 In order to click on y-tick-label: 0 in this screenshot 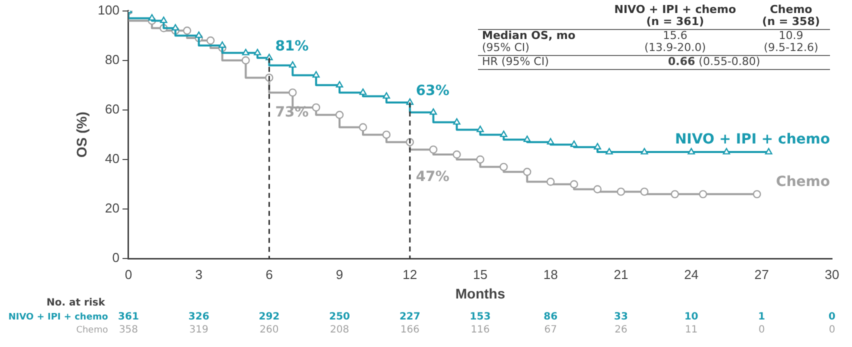, I will do `click(116, 258)`.